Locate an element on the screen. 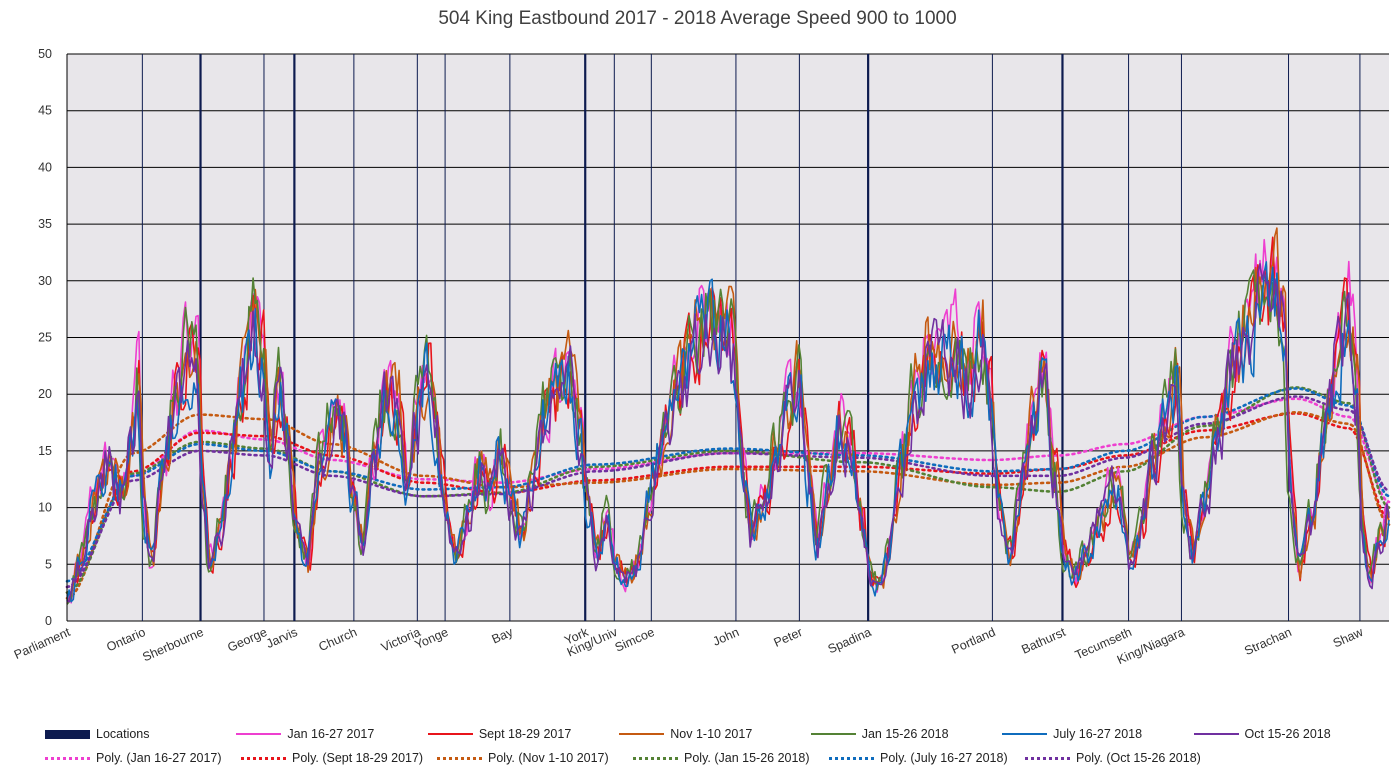  legend-item-series: Oct 15-26 2018 is located at coordinates (1289, 734).